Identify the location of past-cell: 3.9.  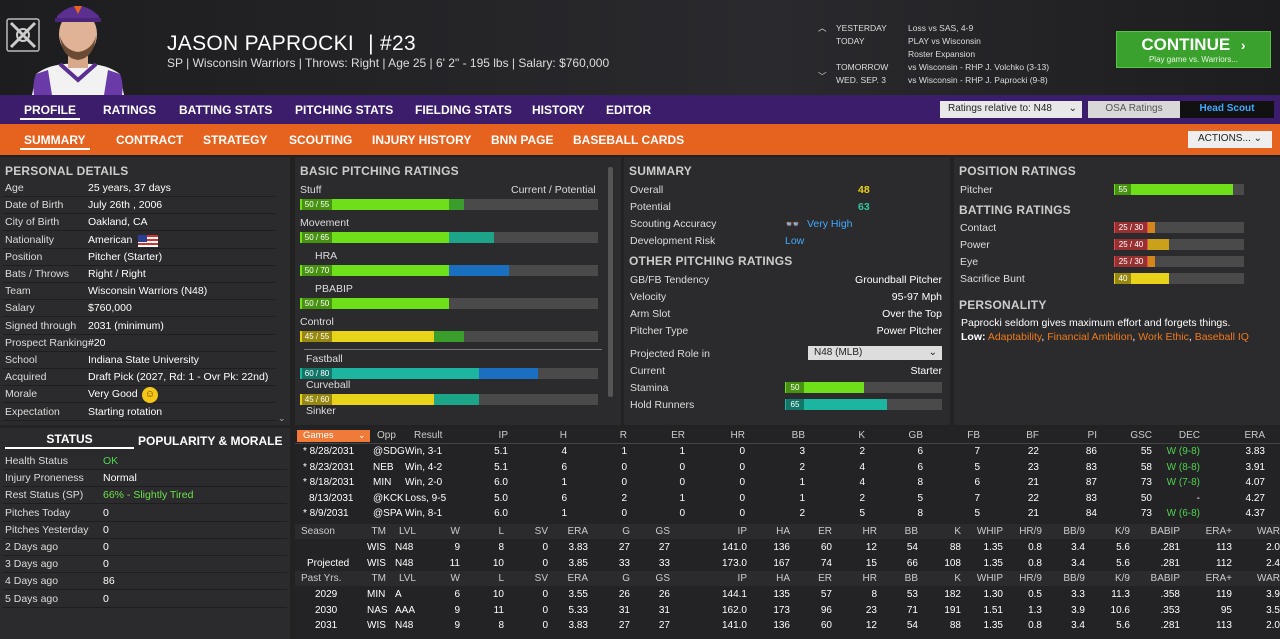
(1273, 594).